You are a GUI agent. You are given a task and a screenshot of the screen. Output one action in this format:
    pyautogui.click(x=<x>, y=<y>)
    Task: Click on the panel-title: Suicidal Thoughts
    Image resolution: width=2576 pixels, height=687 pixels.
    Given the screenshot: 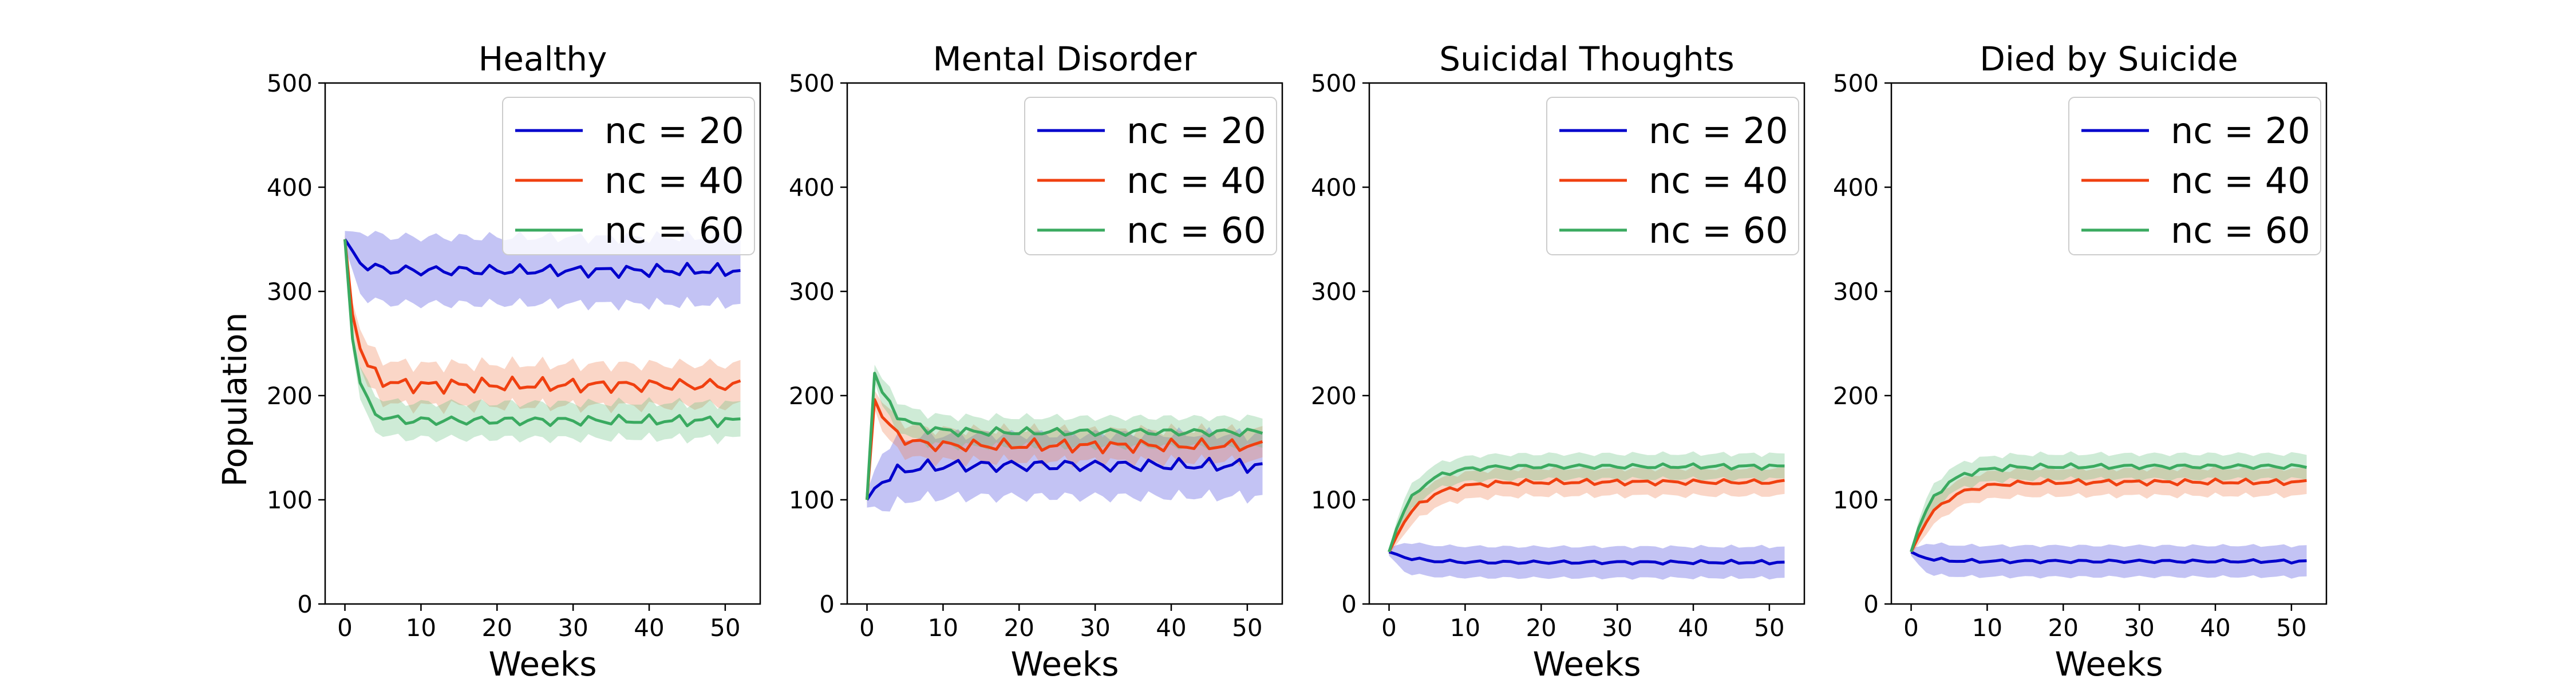 What is the action you would take?
    pyautogui.click(x=1587, y=59)
    